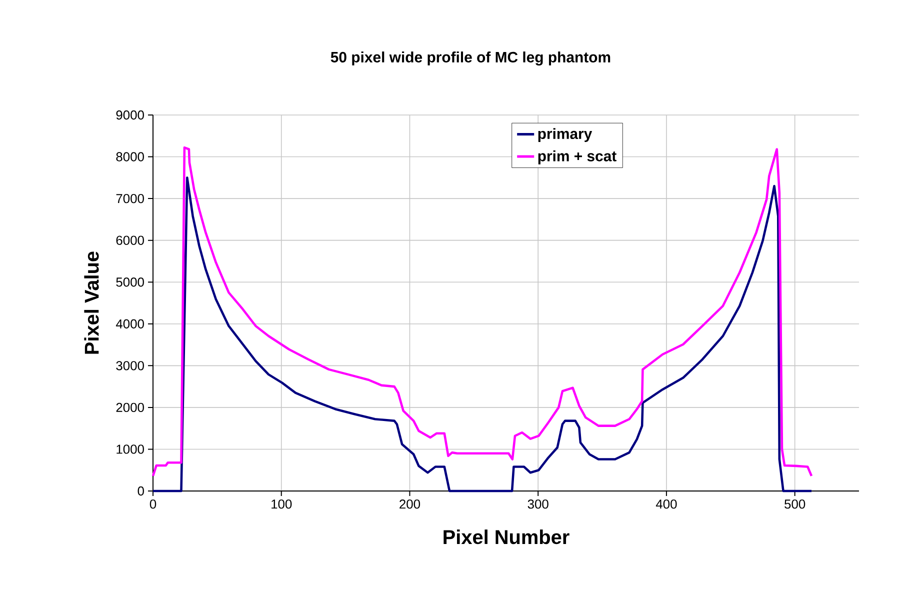 The width and height of the screenshot is (911, 611). Describe the element at coordinates (130, 407) in the screenshot. I see `y-tick-label: 2000` at that location.